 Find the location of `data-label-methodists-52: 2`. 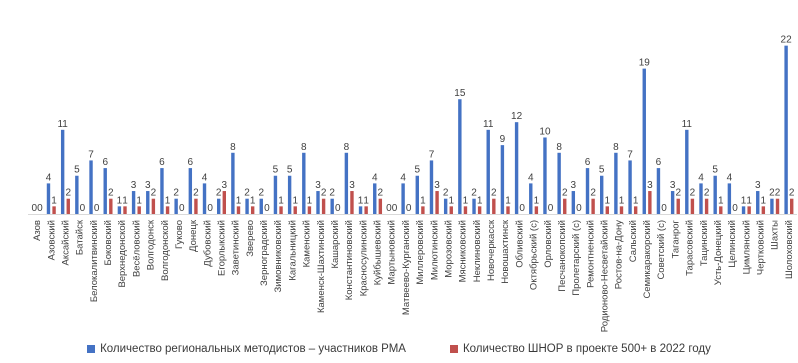

data-label-methodists-52: 2 is located at coordinates (772, 193).